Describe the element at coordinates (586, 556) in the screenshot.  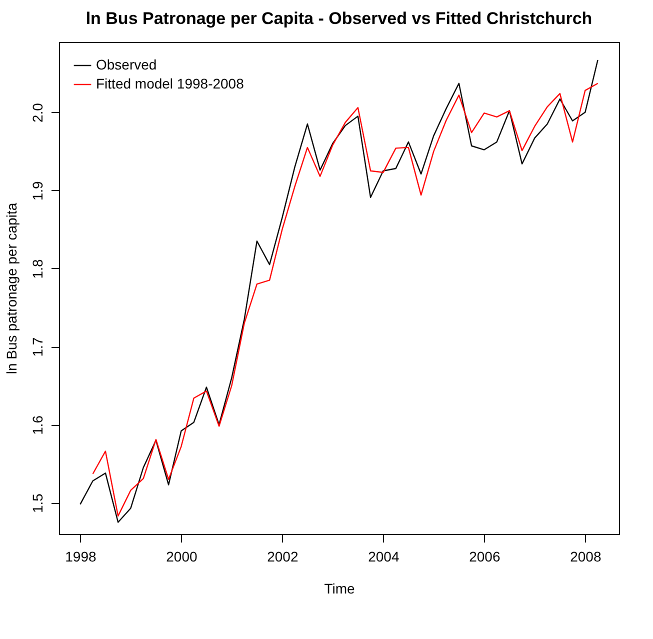
I see `x-tick-label: 2008` at that location.